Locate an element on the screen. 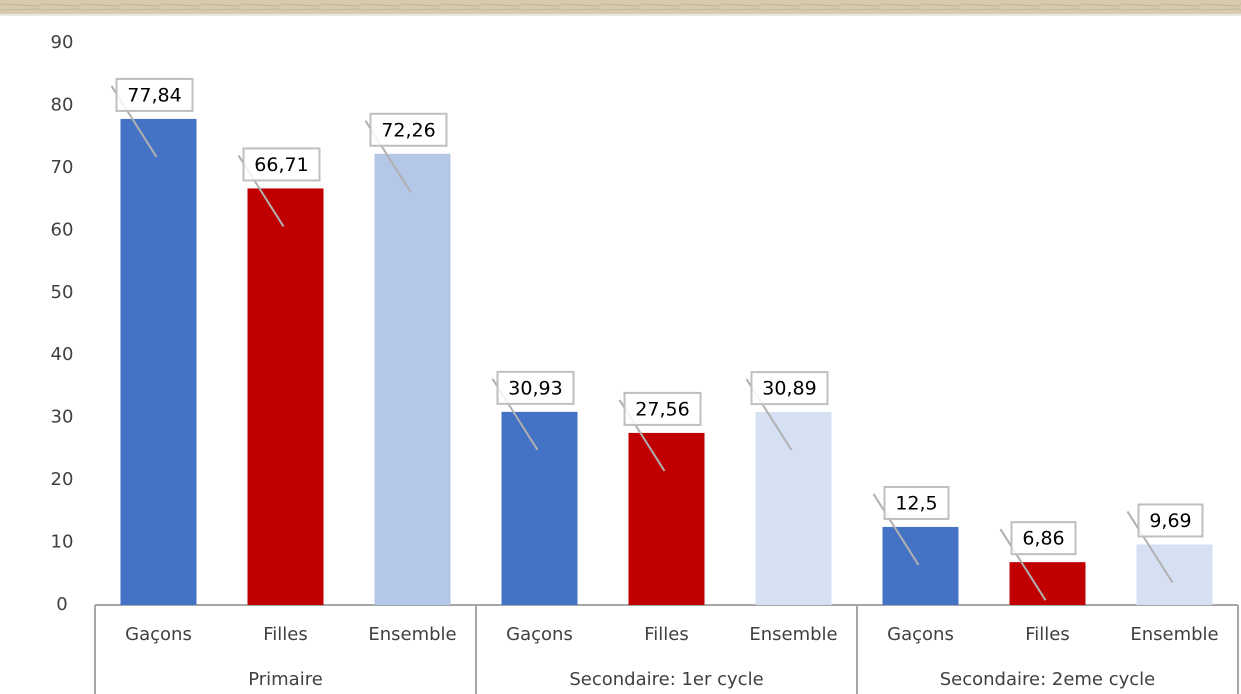 This screenshot has height=694, width=1241. y-tick-label: 70 is located at coordinates (62, 167).